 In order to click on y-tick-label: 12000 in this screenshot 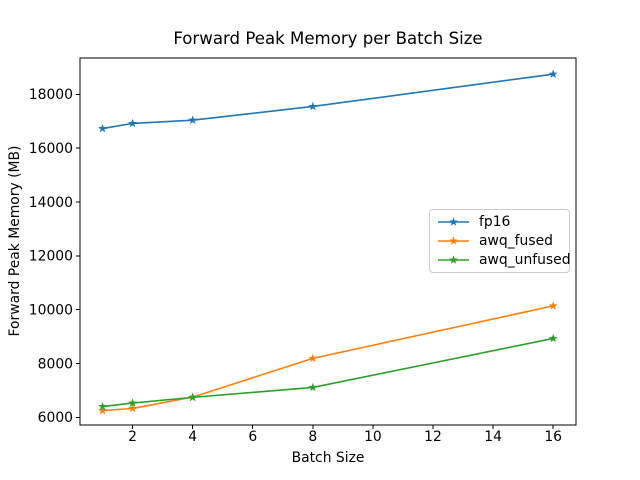, I will do `click(51, 257)`.